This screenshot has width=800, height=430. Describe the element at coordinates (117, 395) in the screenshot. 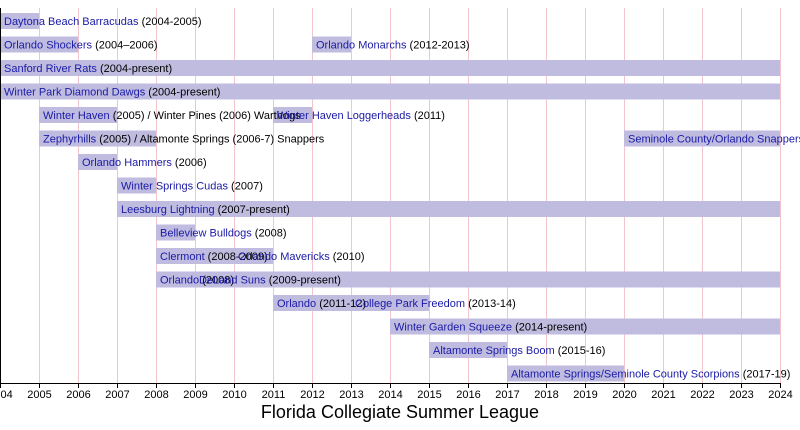

I see `x-tick-label: 2007` at that location.